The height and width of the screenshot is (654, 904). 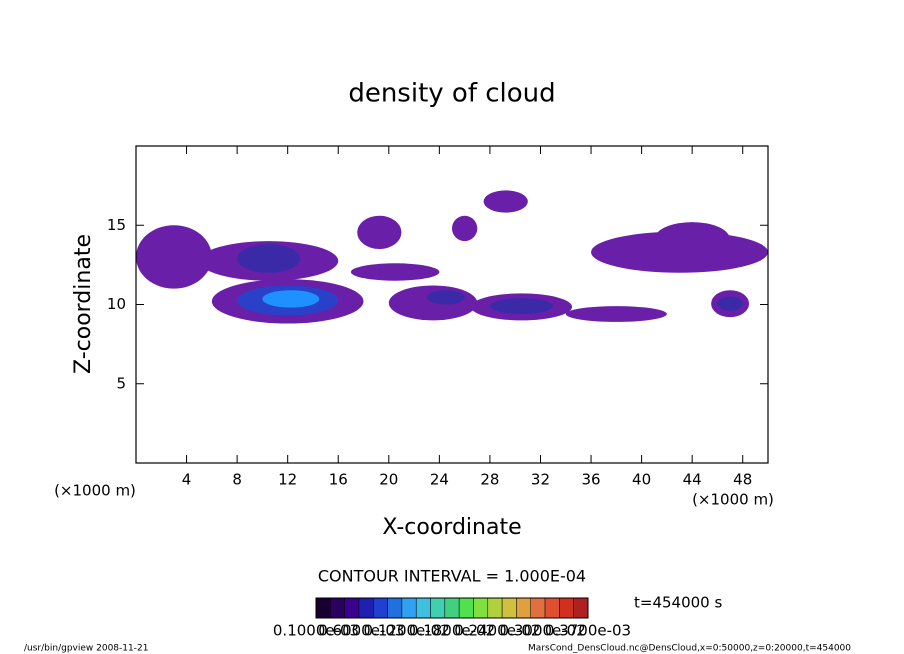 I want to click on colorbar-label: 0.1200e-02, so click(x=407, y=631).